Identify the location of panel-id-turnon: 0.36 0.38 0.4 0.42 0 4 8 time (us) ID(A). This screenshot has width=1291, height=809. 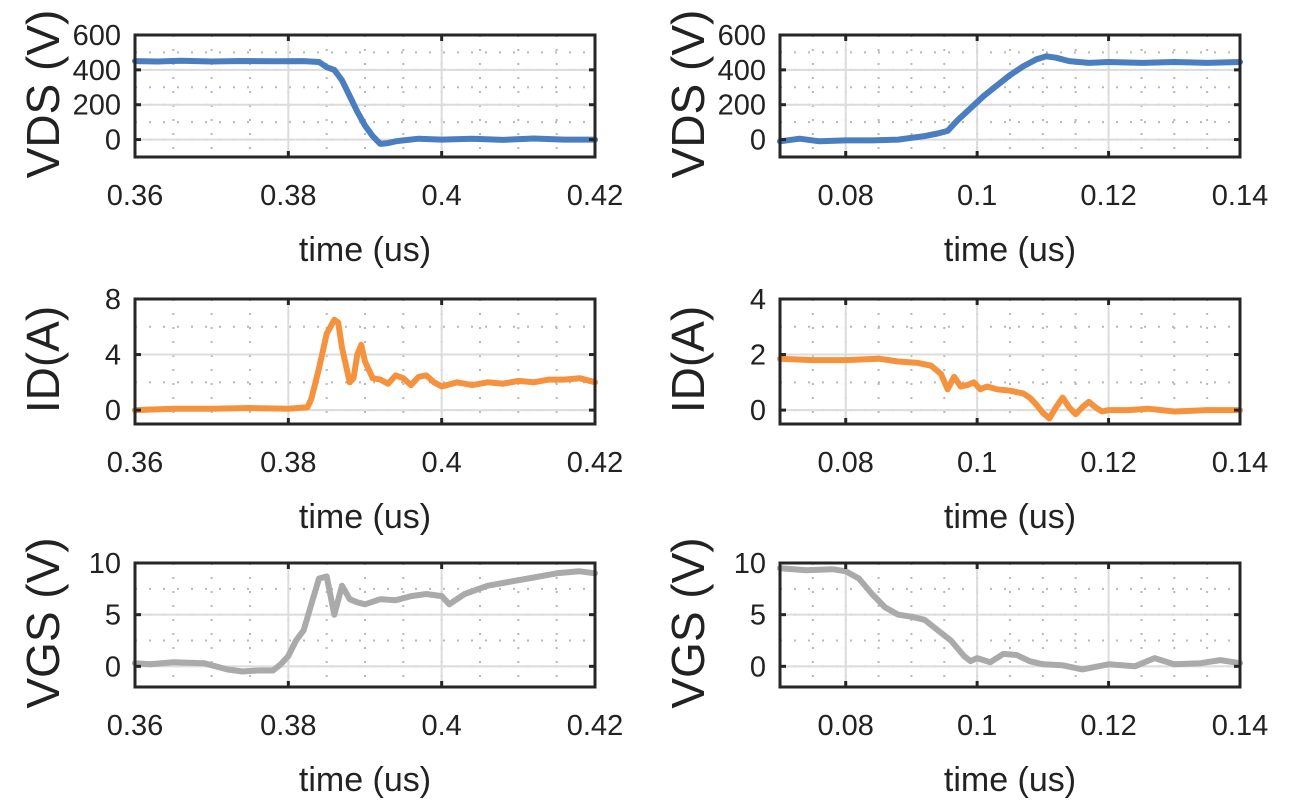
(320, 410).